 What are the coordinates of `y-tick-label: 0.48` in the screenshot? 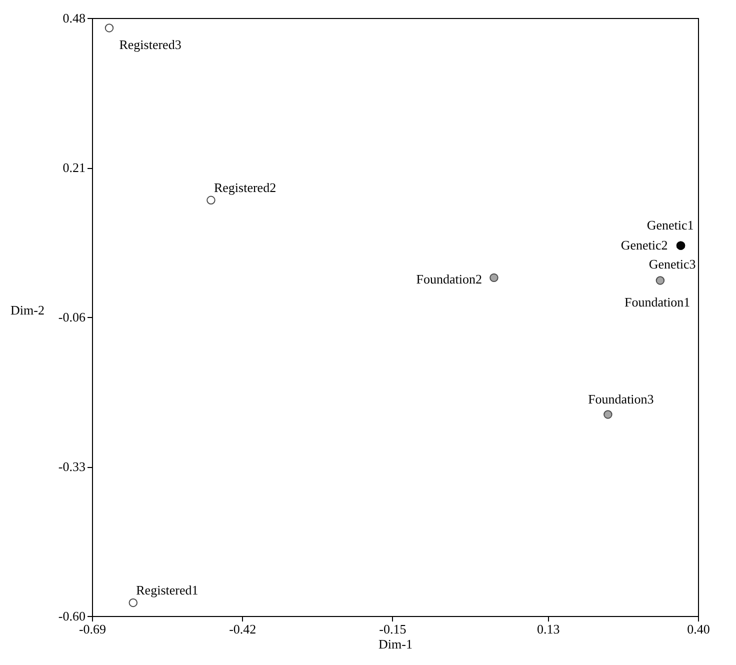 It's located at (74, 18).